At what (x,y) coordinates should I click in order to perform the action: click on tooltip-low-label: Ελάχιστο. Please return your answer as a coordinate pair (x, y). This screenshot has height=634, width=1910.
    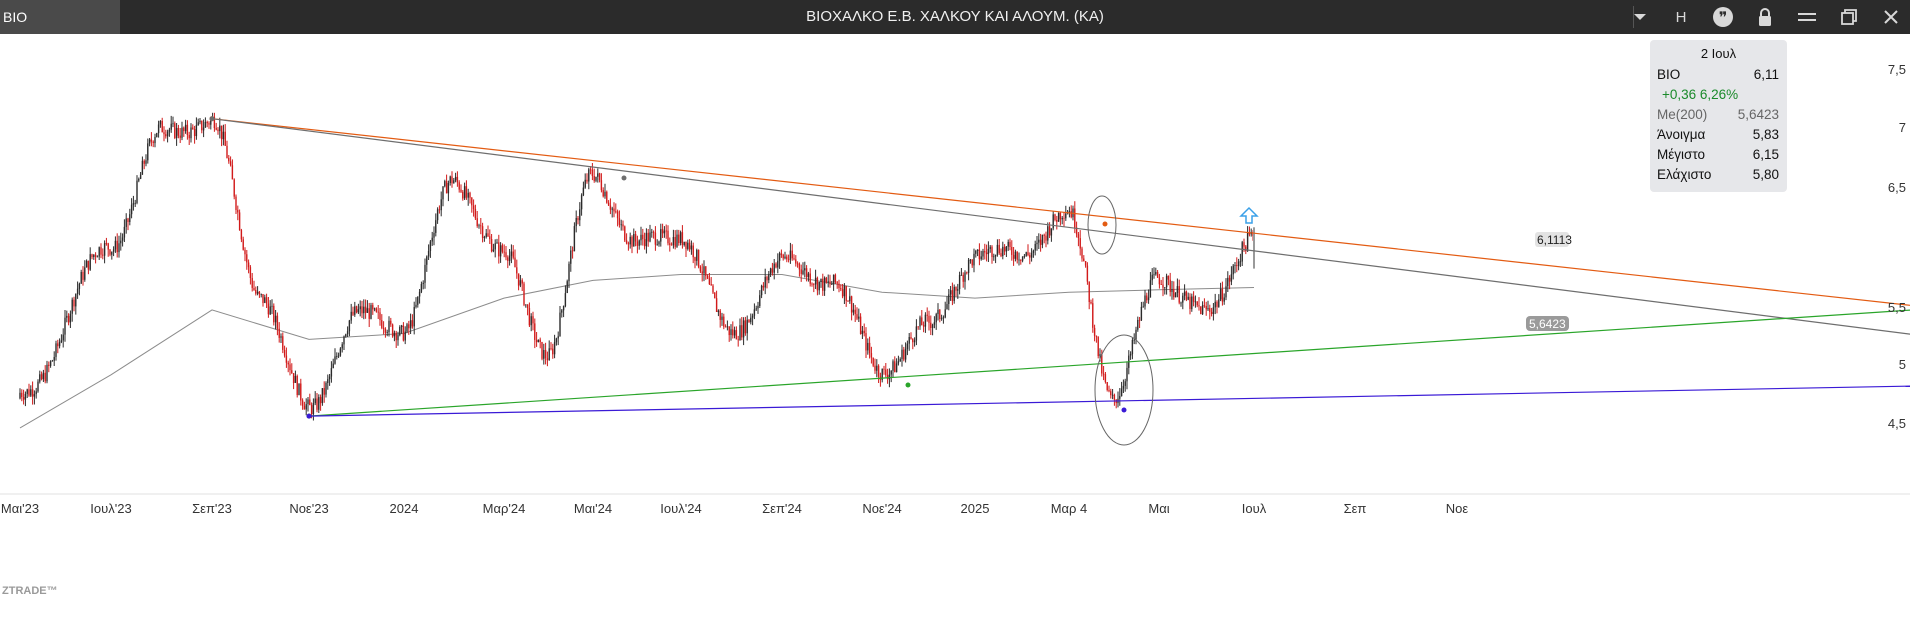
    Looking at the image, I should click on (1684, 174).